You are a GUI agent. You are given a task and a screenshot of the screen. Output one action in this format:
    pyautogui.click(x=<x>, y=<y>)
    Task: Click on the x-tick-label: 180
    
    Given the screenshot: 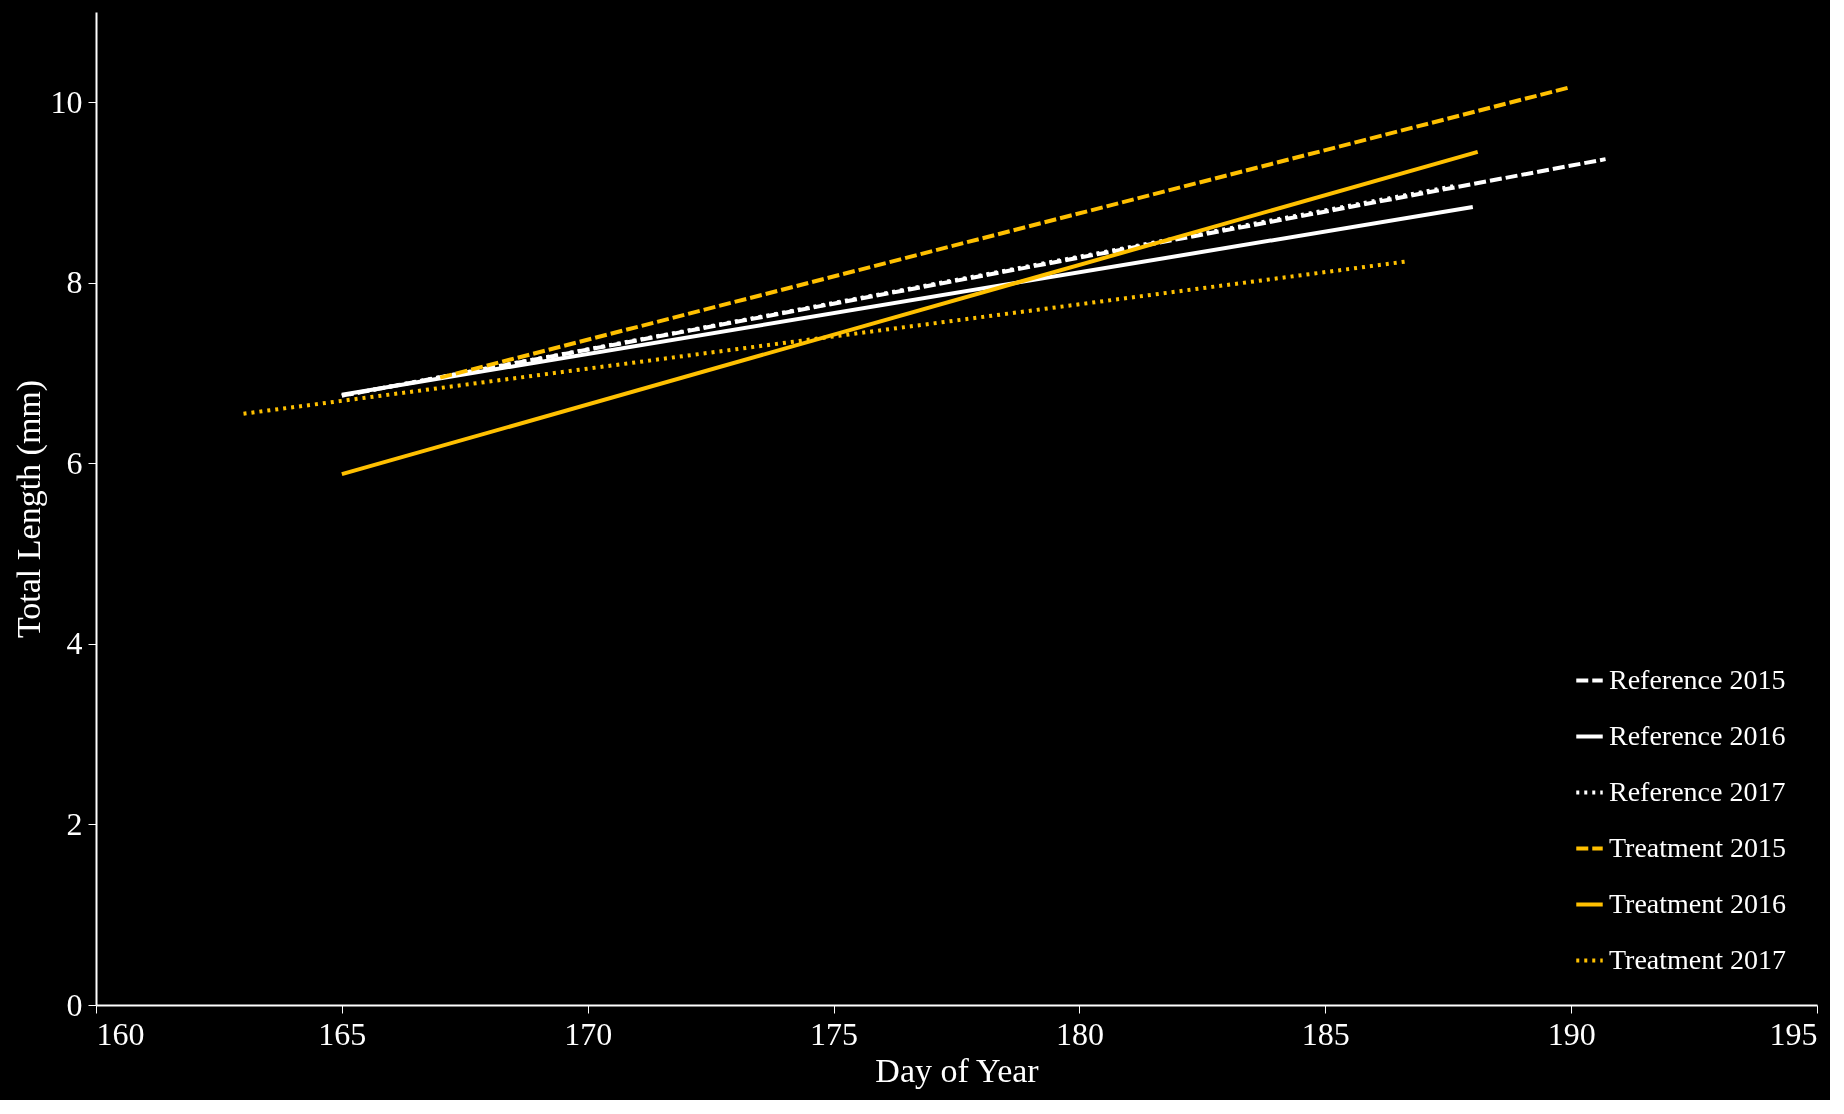 What is the action you would take?
    pyautogui.click(x=1079, y=1033)
    